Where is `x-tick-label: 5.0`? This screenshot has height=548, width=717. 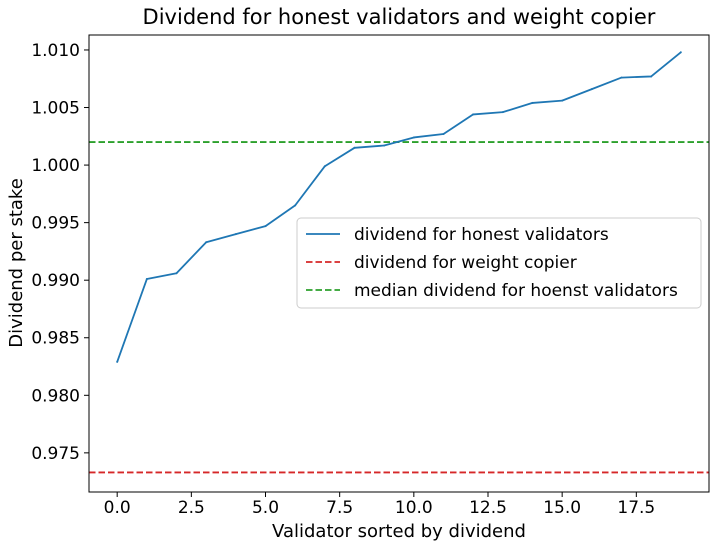
x-tick-label: 5.0 is located at coordinates (265, 508).